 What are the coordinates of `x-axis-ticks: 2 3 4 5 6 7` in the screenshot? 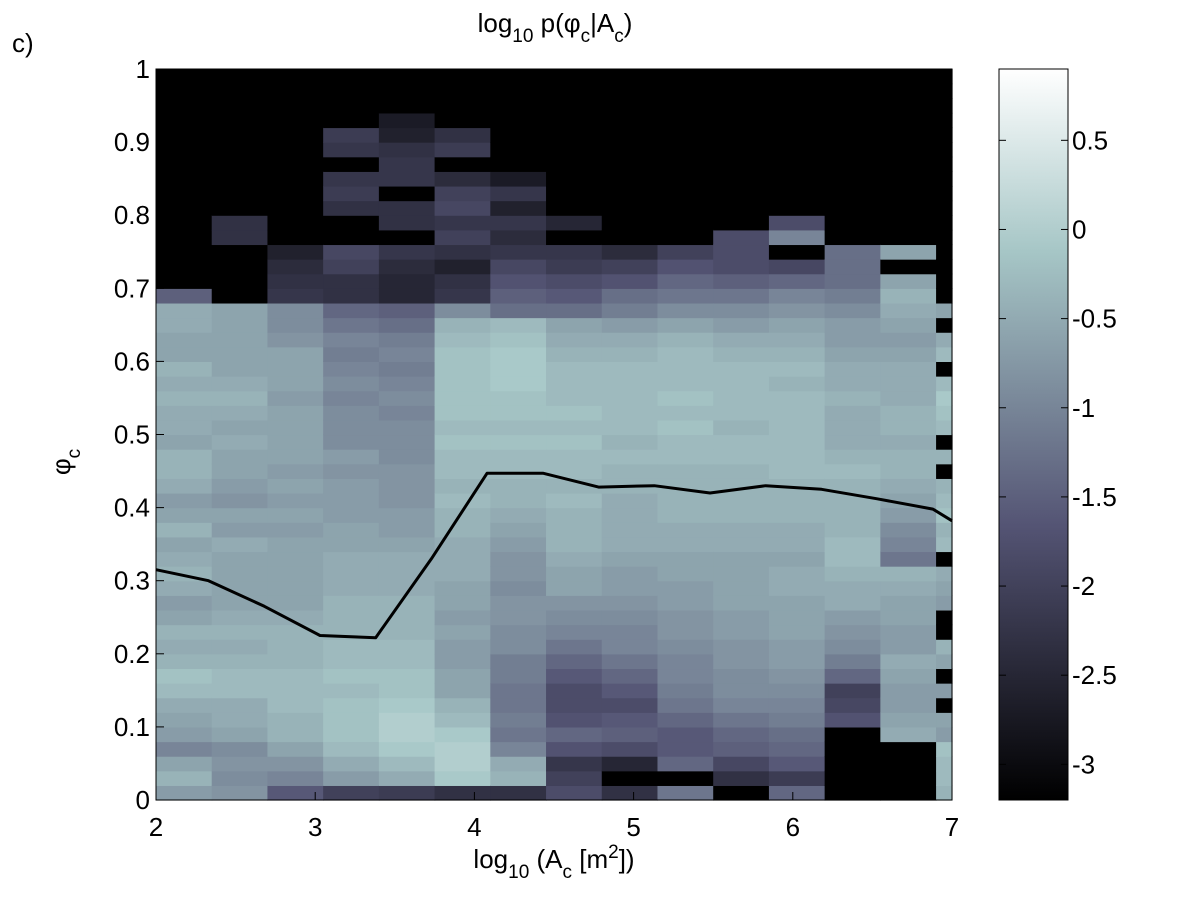 It's located at (554, 817).